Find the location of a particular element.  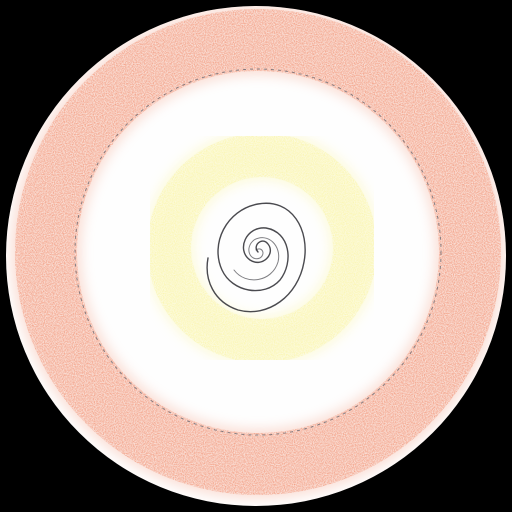

spiral is located at coordinates (256, 257).